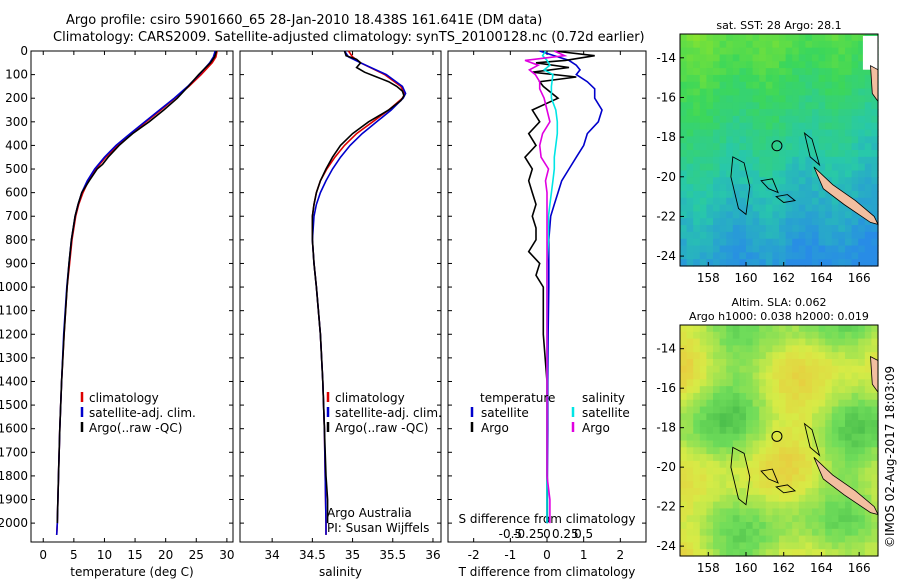  What do you see at coordinates (666, 546) in the screenshot?
I see `sla_map-ytick-label: -24` at bounding box center [666, 546].